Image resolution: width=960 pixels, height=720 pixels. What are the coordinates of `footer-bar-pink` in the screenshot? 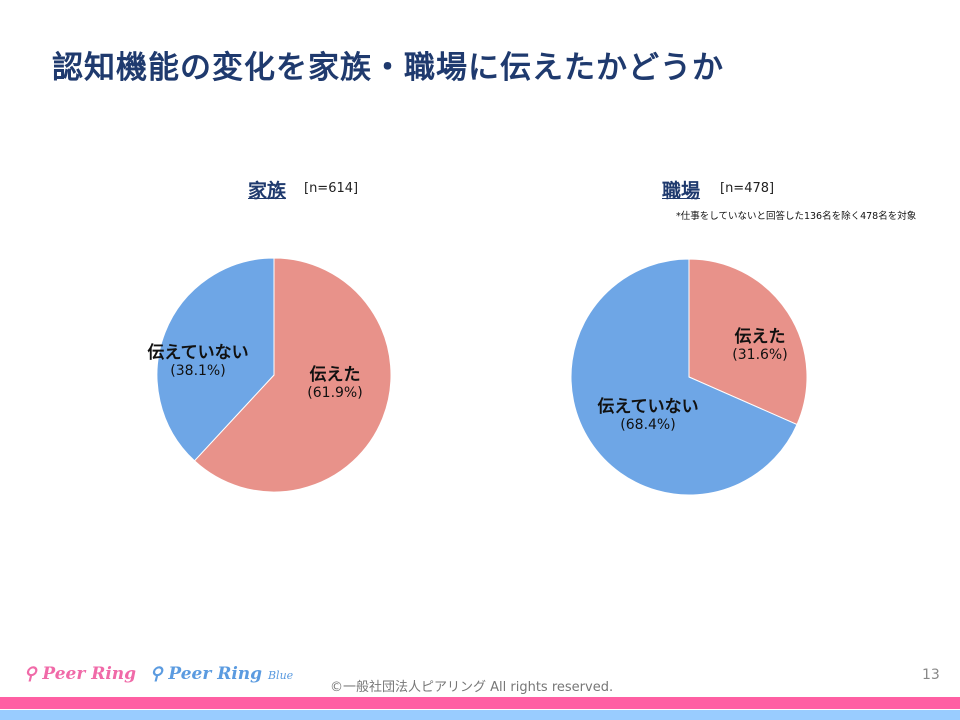 It's located at (480, 703).